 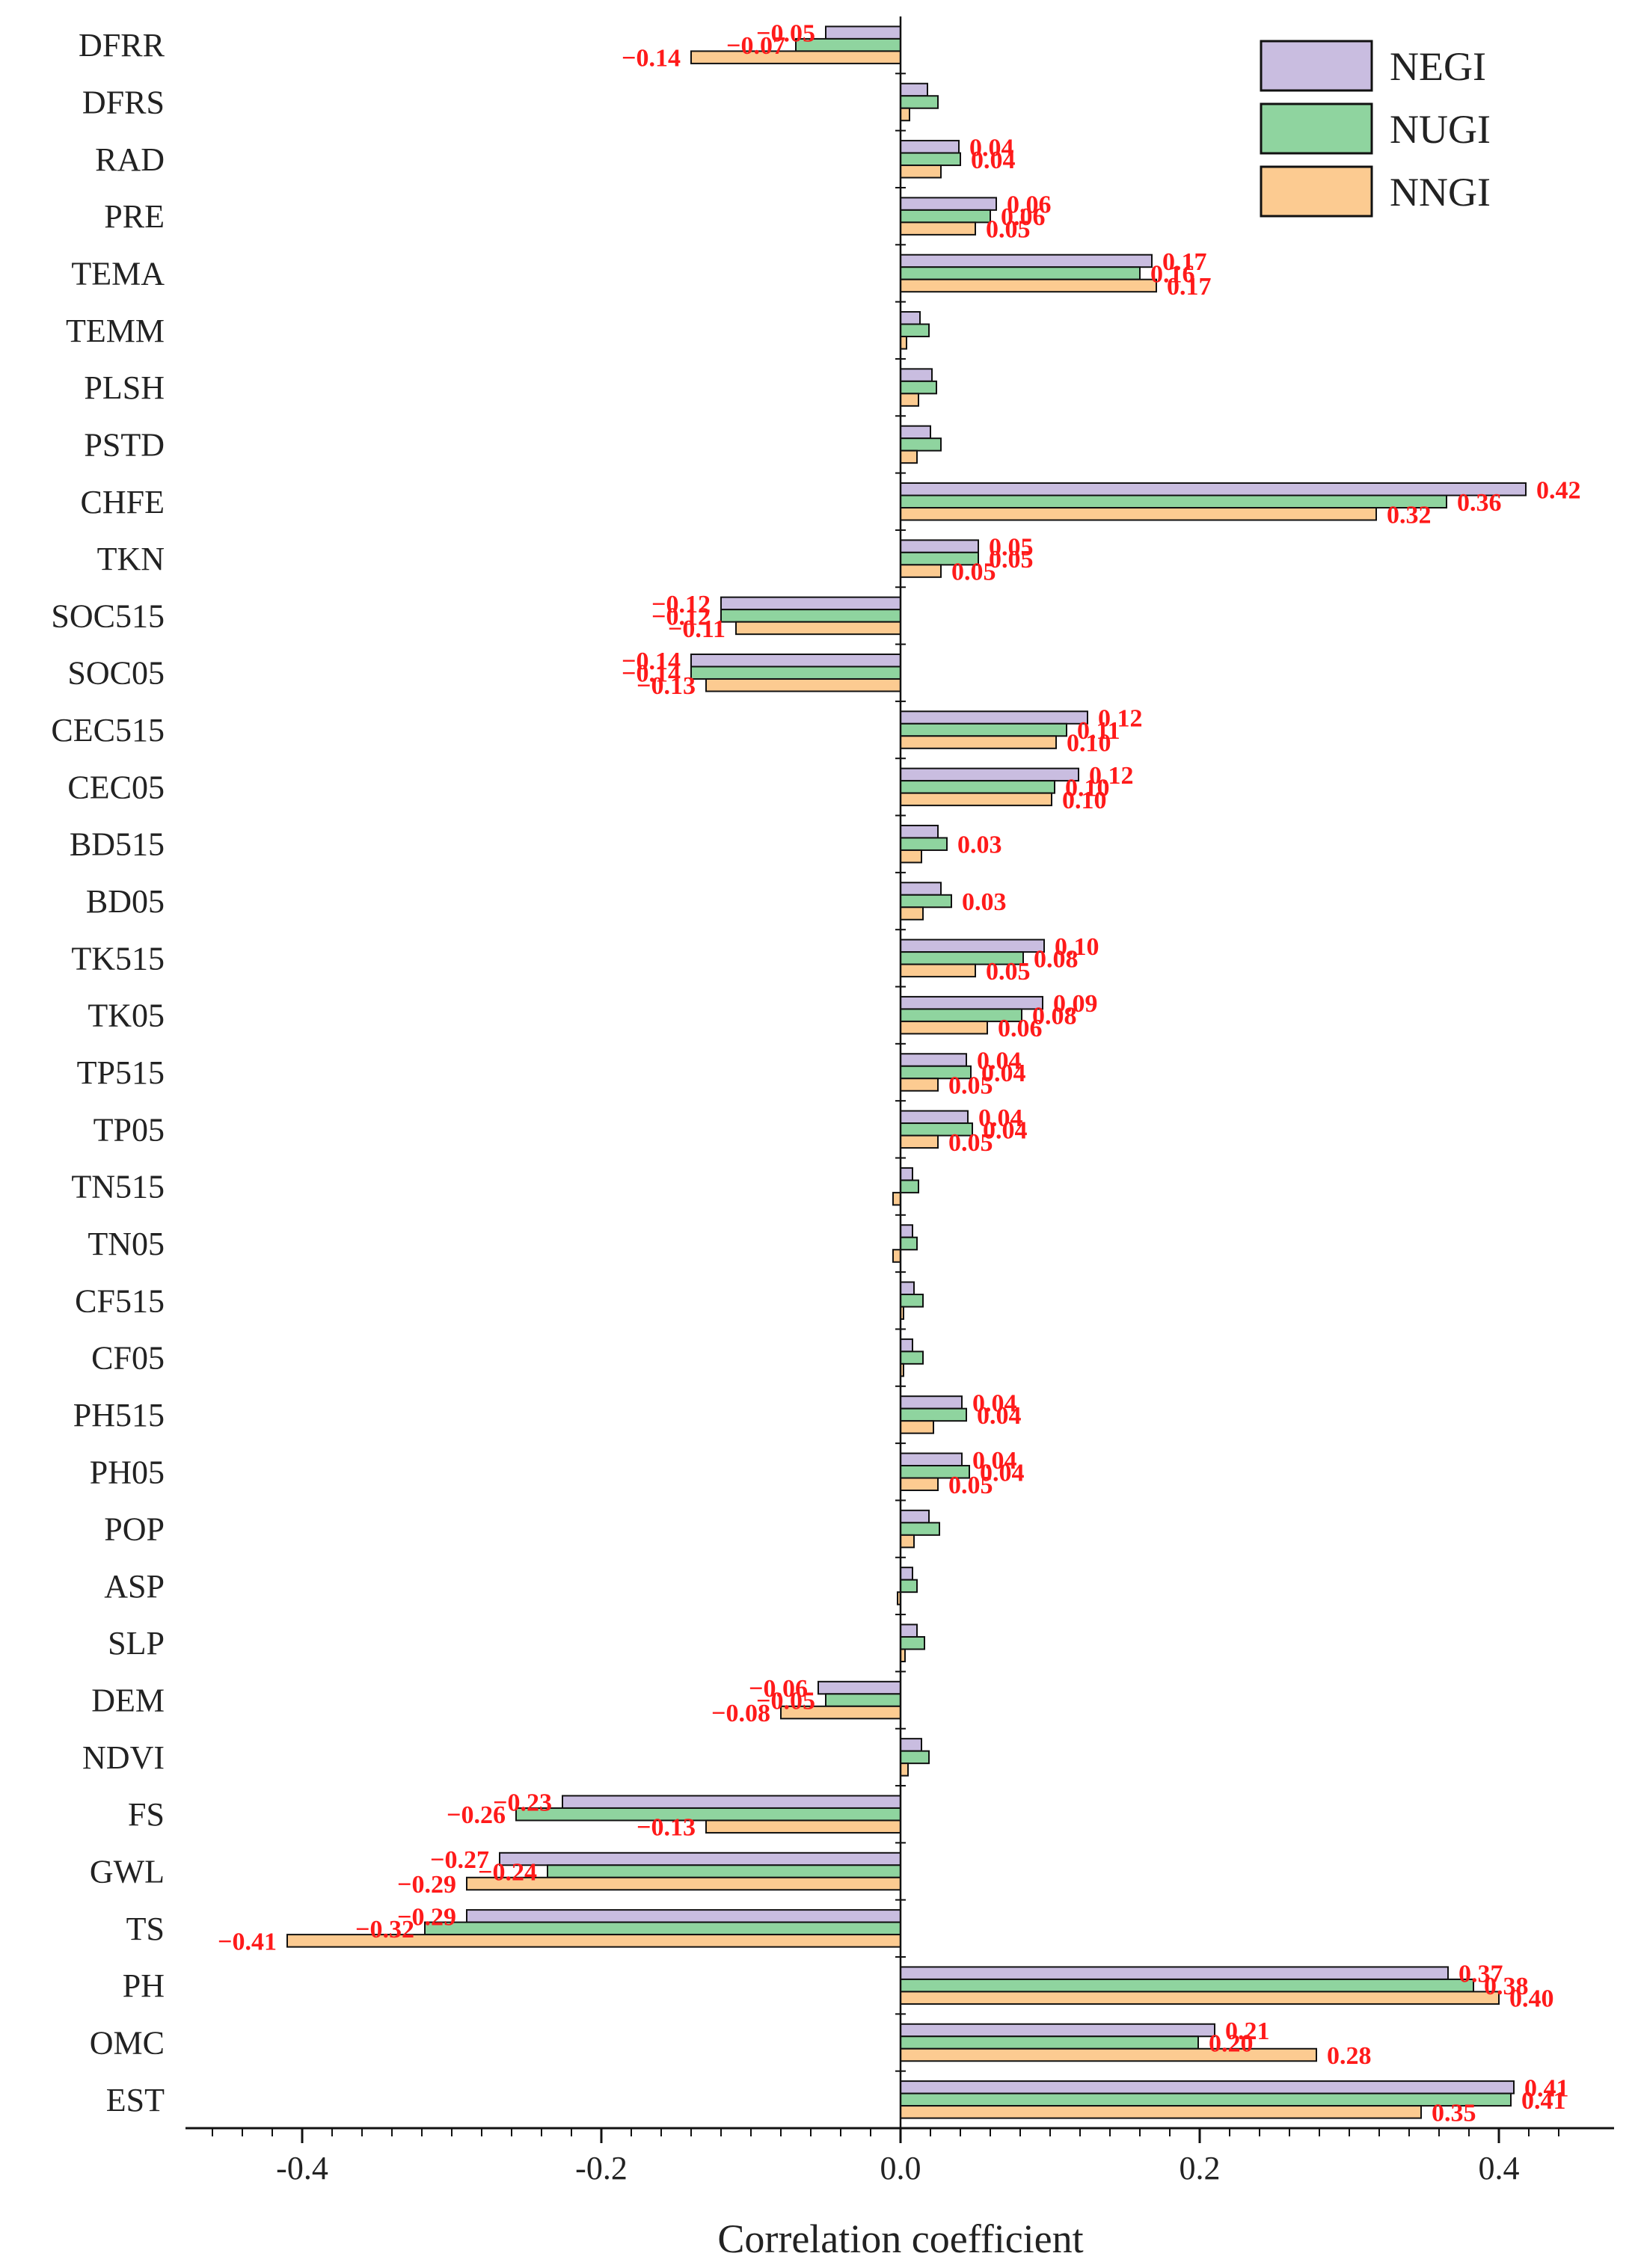 I want to click on data-label-negi-soc05: −0.14, so click(x=651, y=661).